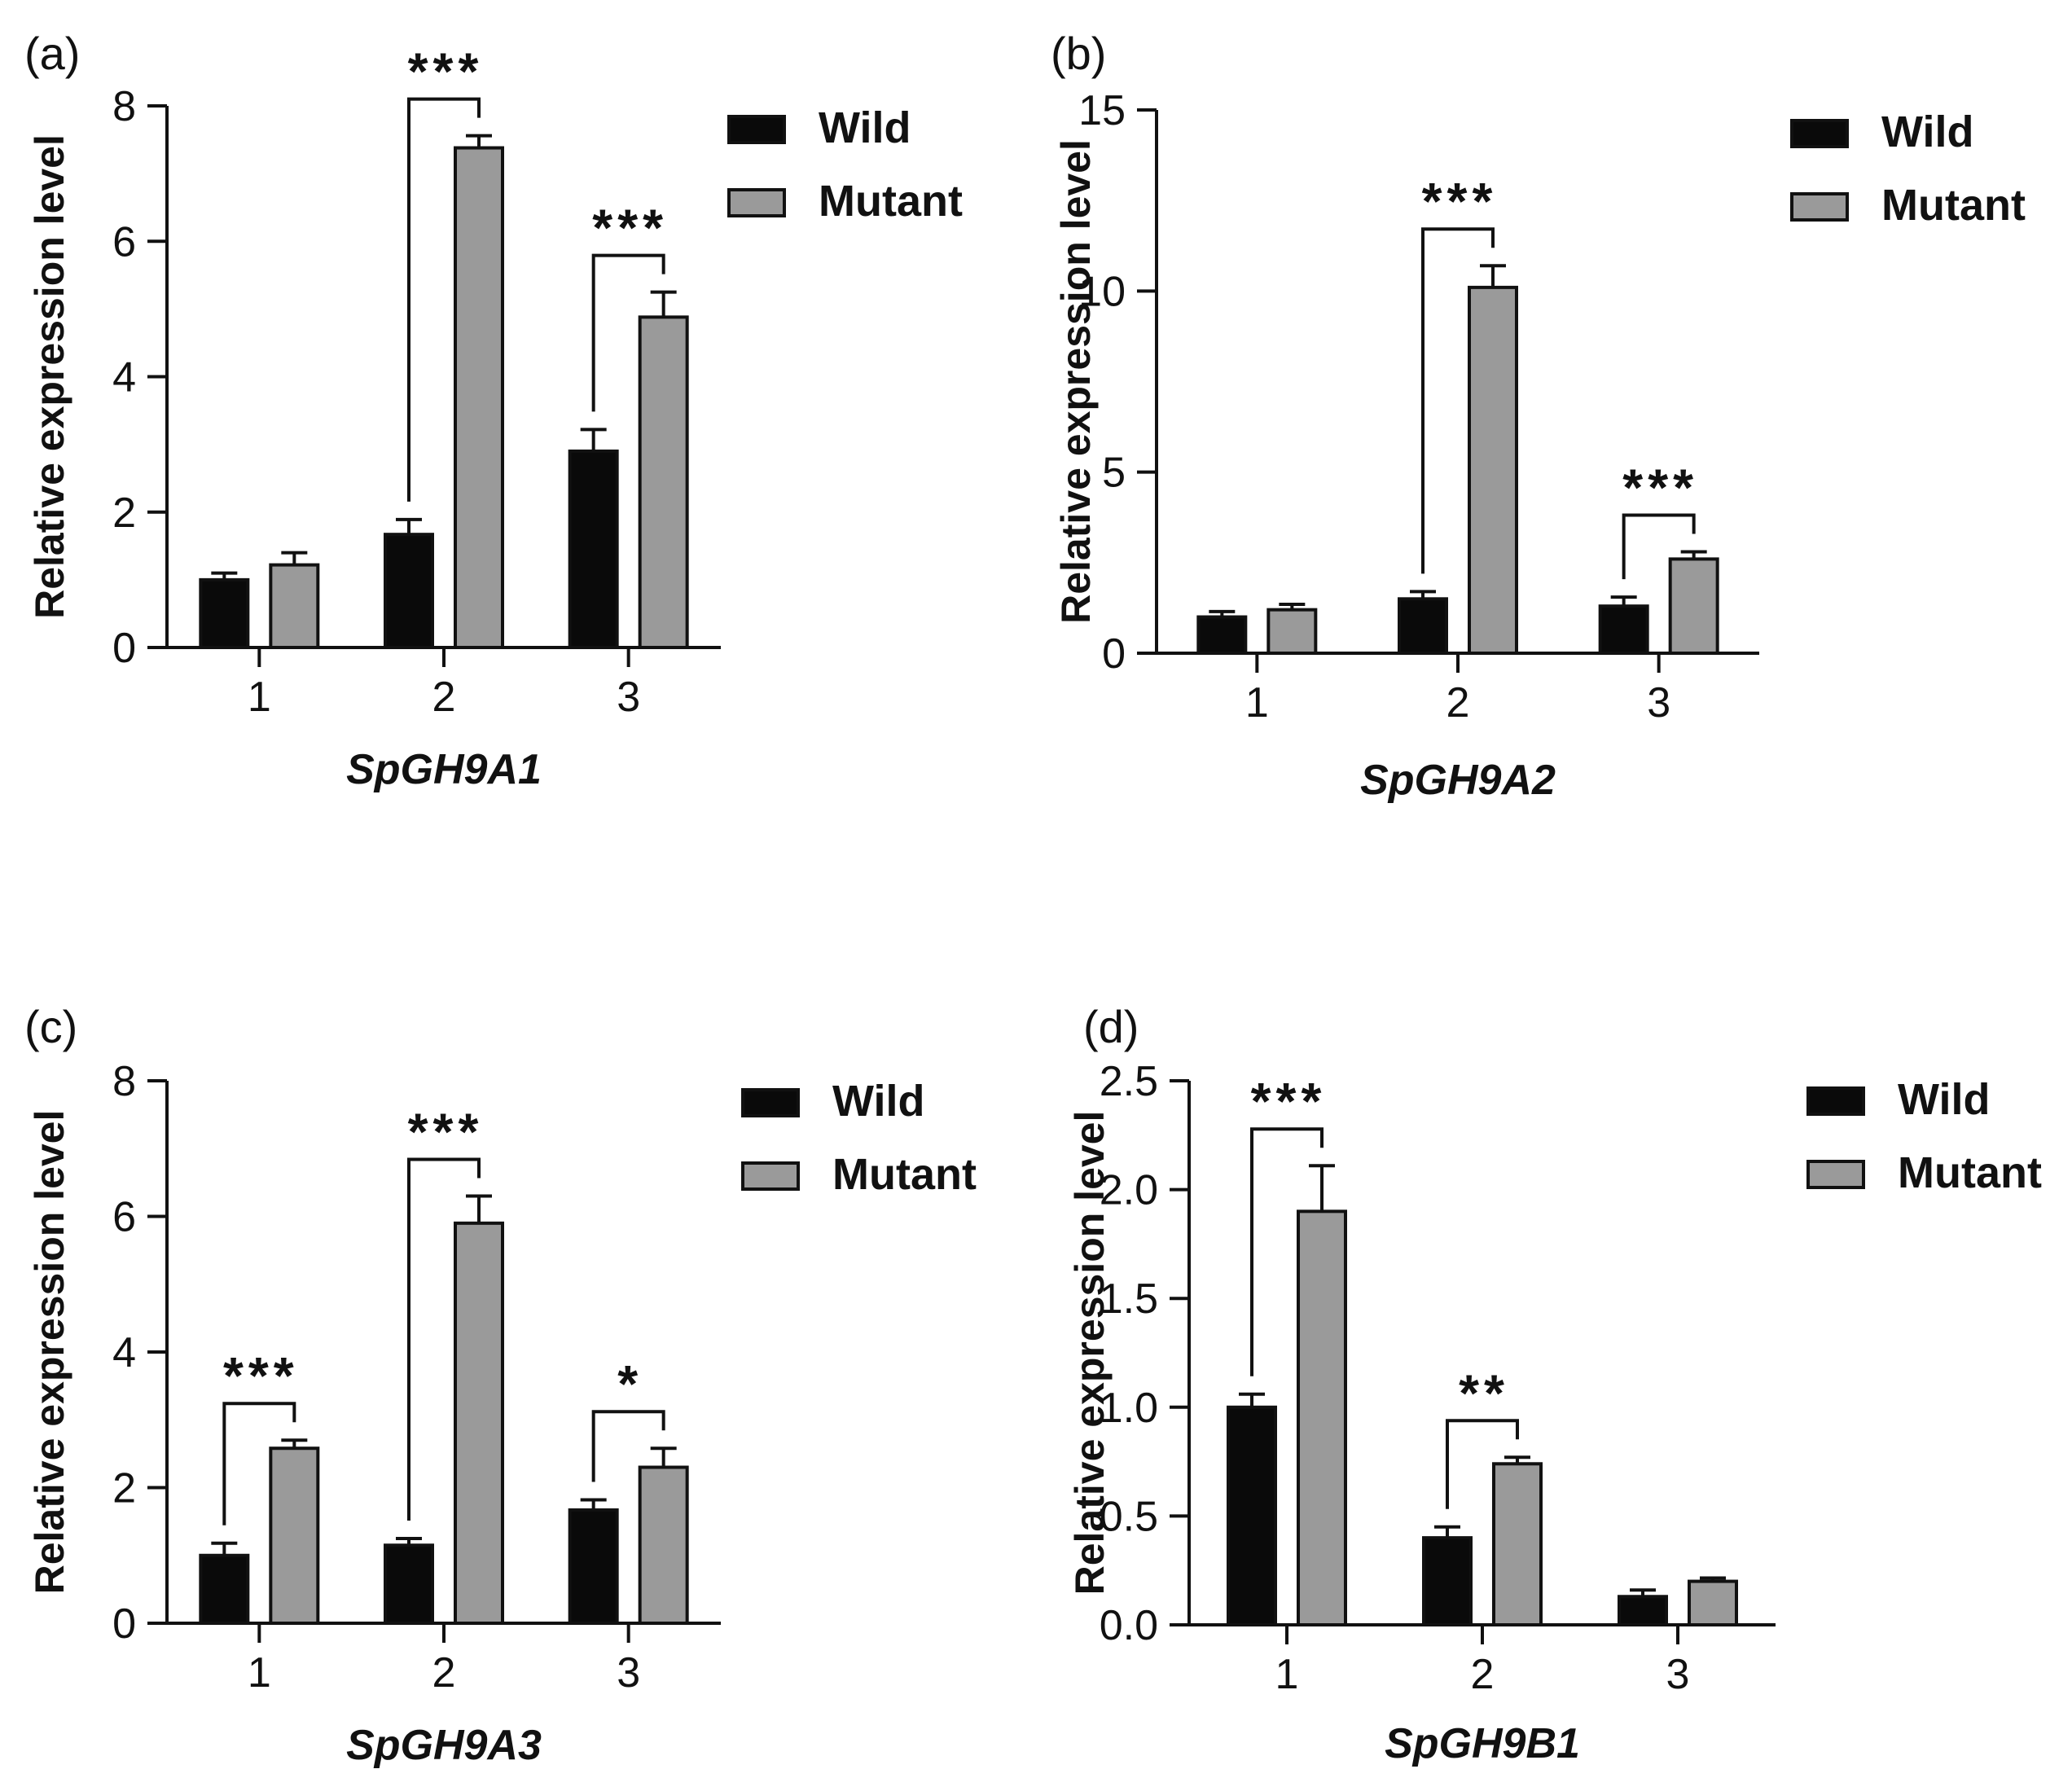 Image resolution: width=2072 pixels, height=1791 pixels. What do you see at coordinates (1111, 1026) in the screenshot?
I see `panel-label: (d)` at bounding box center [1111, 1026].